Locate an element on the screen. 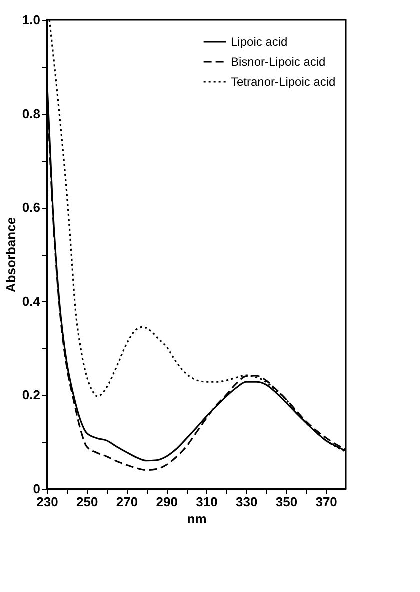  y-axis-title: Absorbance is located at coordinates (10, 255).